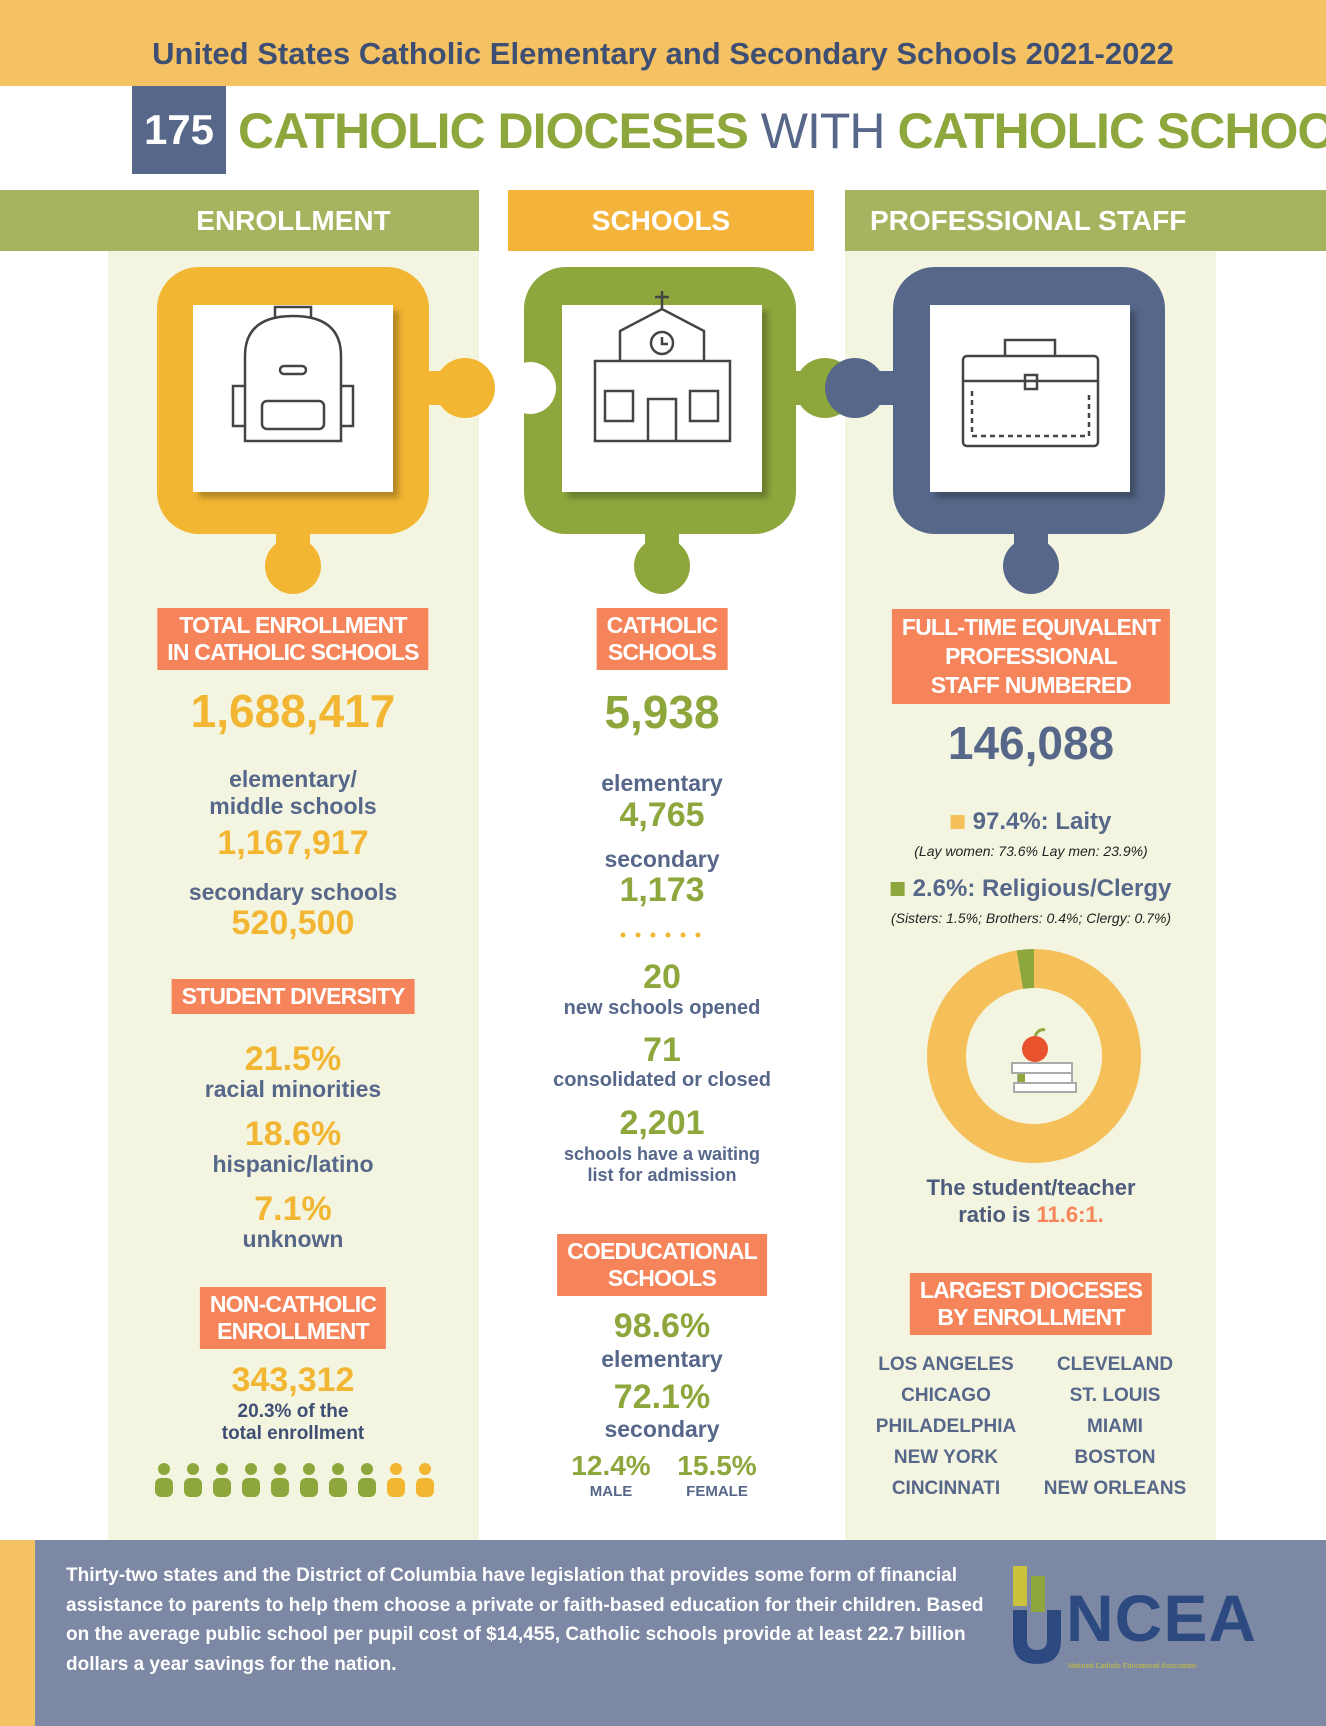 Image resolution: width=1326 pixels, height=1726 pixels. I want to click on ratio-text: The student/teacher ratio is 11.6:1., so click(1030, 1201).